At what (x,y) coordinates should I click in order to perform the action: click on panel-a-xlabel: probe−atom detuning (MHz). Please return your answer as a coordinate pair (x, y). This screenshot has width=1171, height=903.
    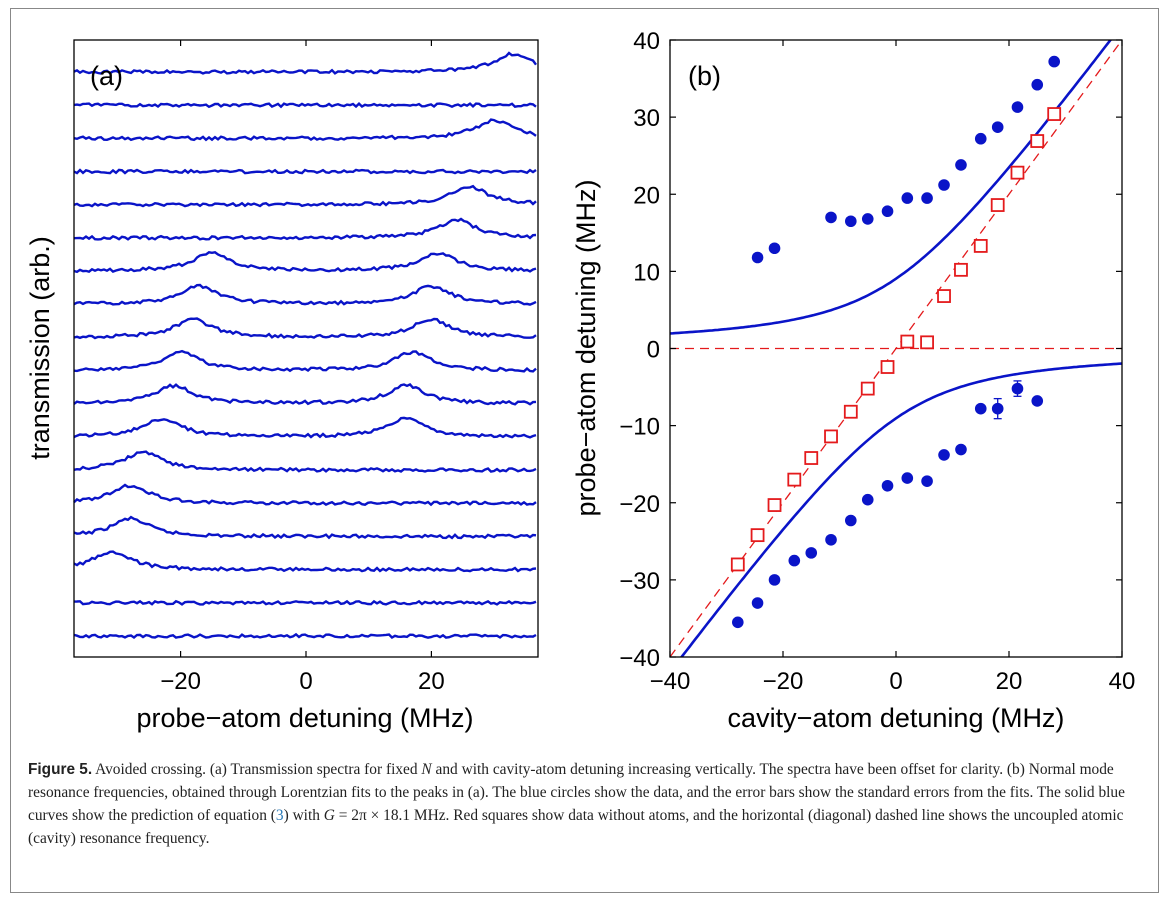
    Looking at the image, I should click on (305, 718).